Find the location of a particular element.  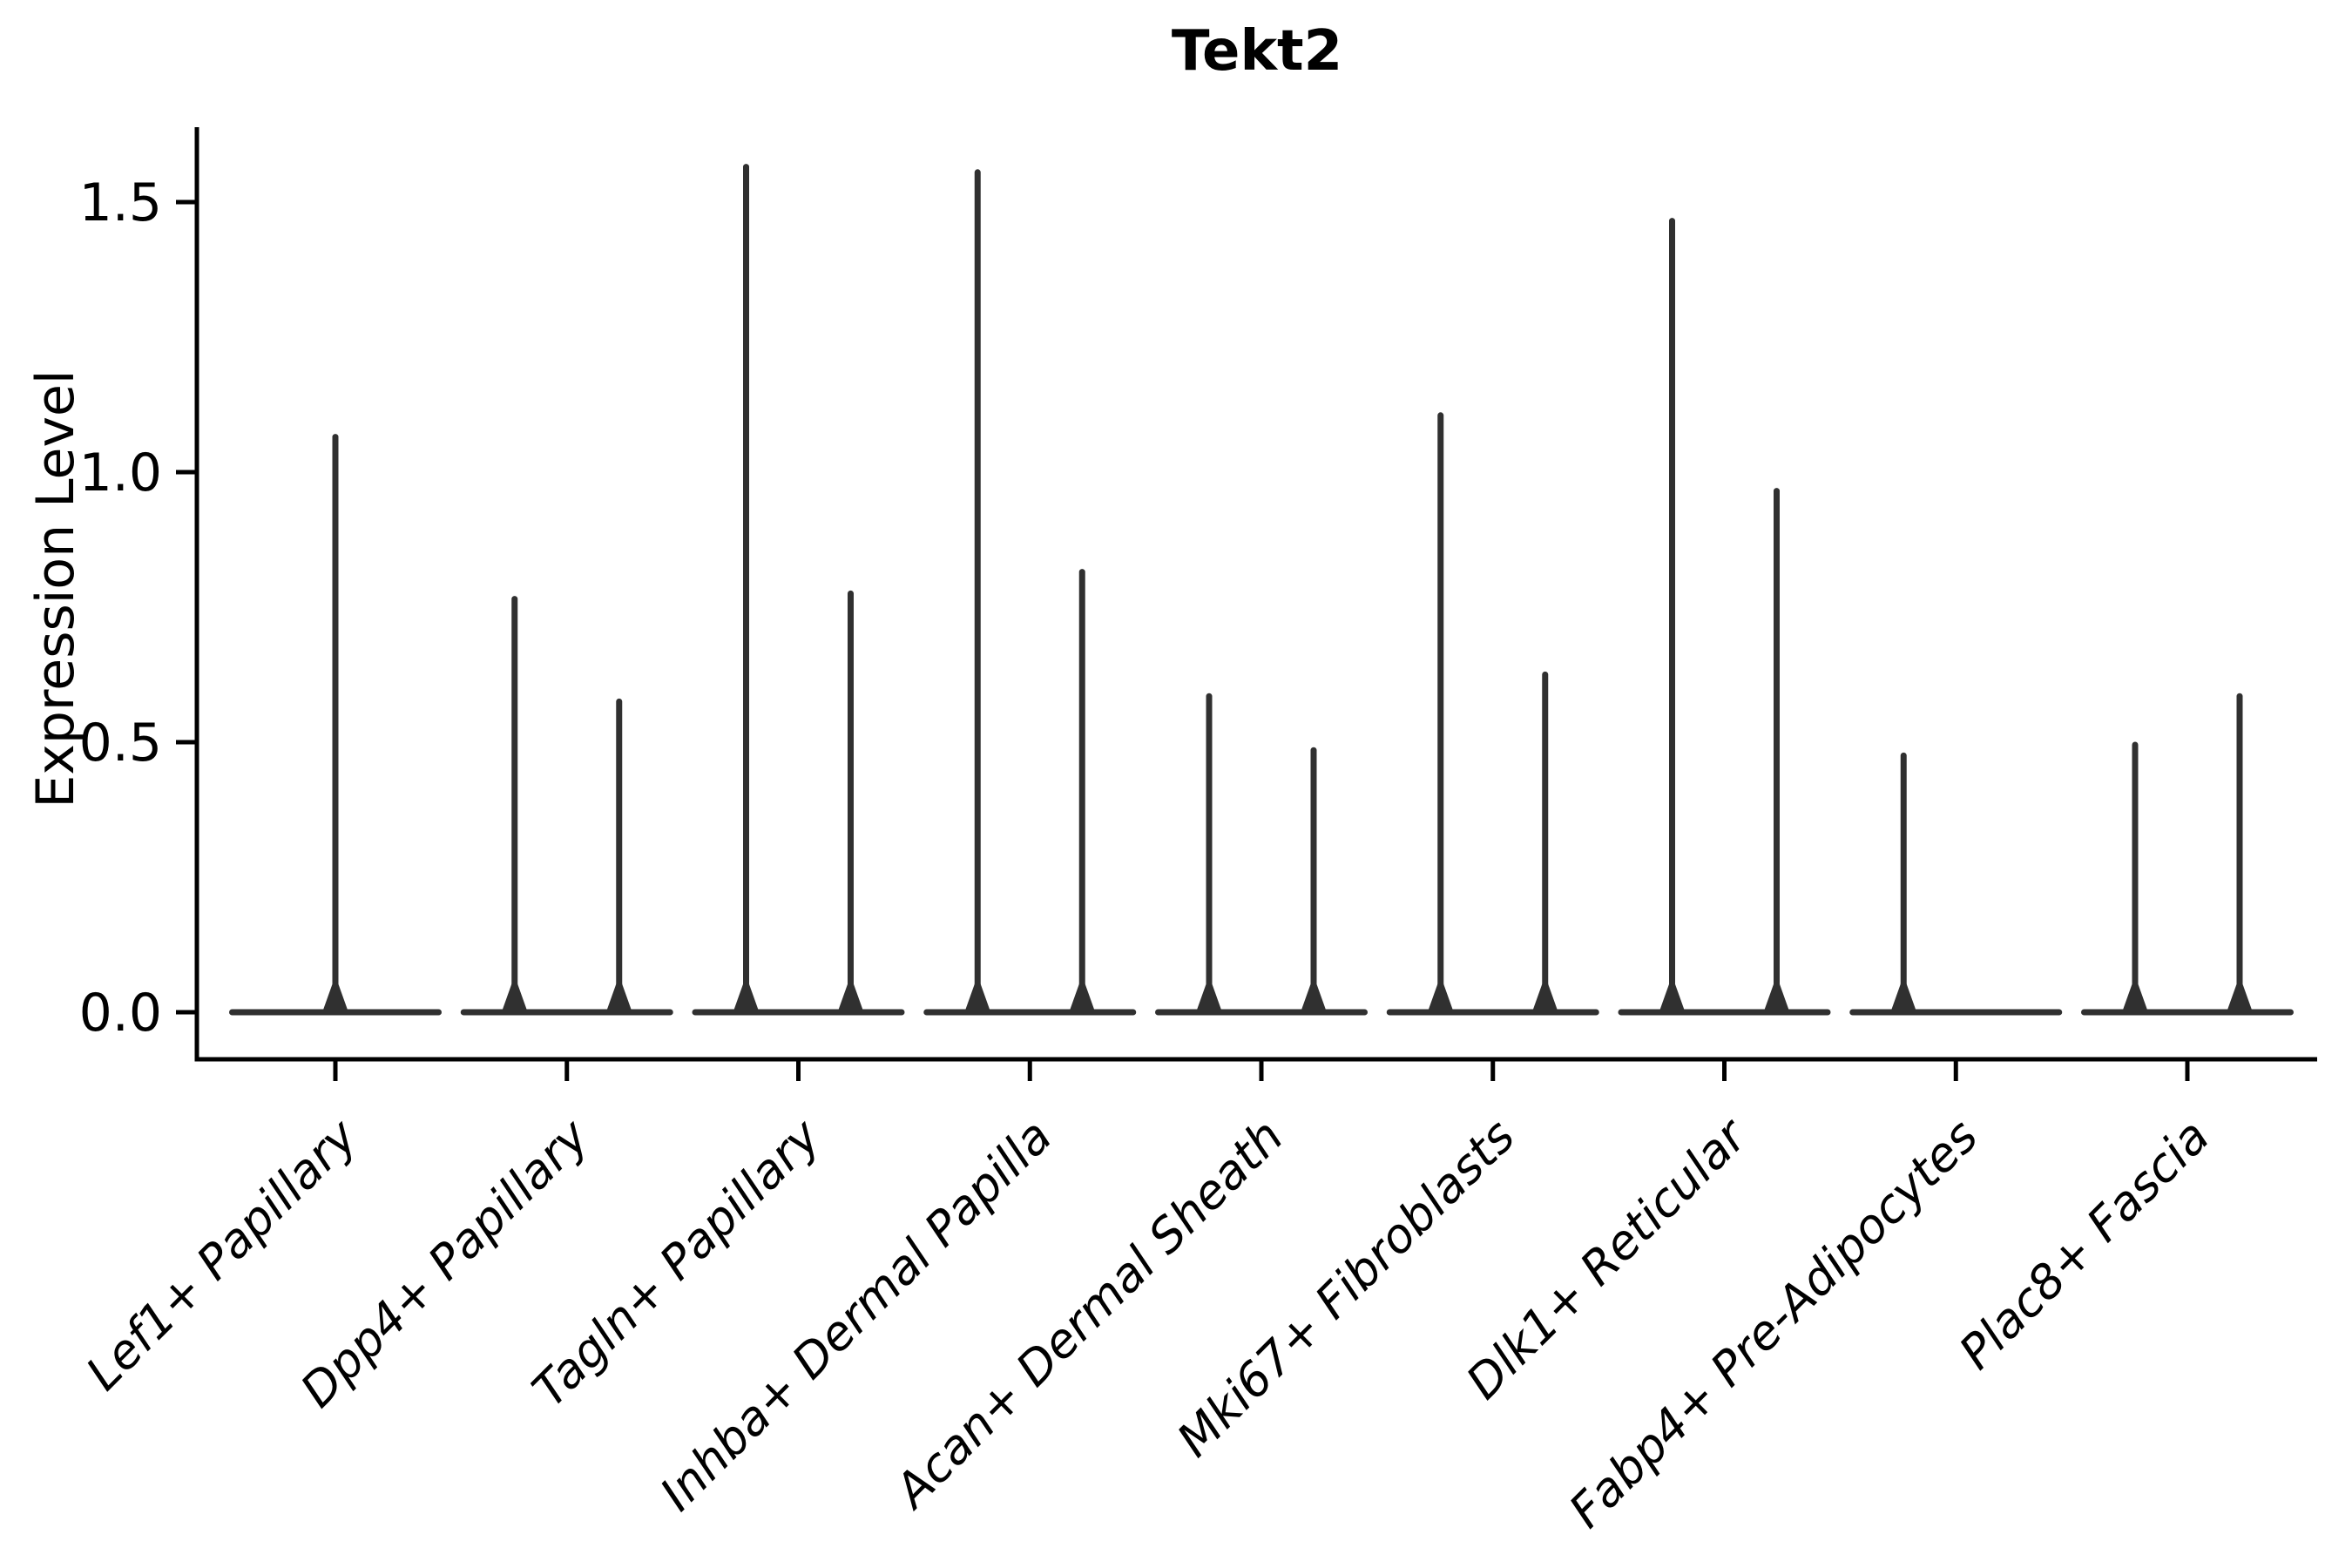

y-tick-label: 1.0 is located at coordinates (120, 474).